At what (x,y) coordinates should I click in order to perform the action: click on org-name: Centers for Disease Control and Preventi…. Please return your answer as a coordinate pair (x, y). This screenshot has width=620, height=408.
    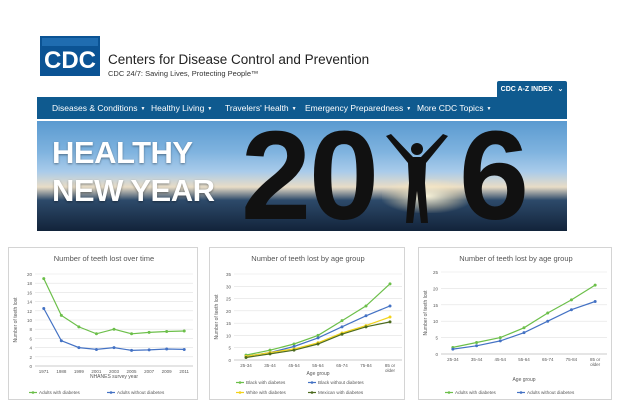
    Looking at the image, I should click on (239, 59).